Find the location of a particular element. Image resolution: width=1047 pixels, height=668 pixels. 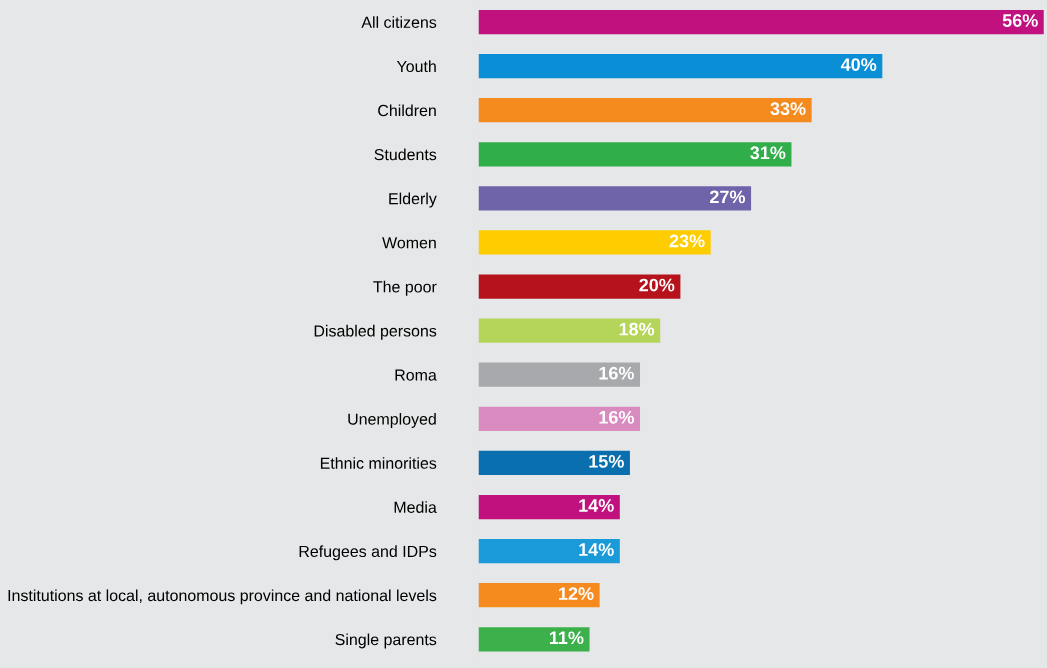

data-label: 11% is located at coordinates (566, 638).